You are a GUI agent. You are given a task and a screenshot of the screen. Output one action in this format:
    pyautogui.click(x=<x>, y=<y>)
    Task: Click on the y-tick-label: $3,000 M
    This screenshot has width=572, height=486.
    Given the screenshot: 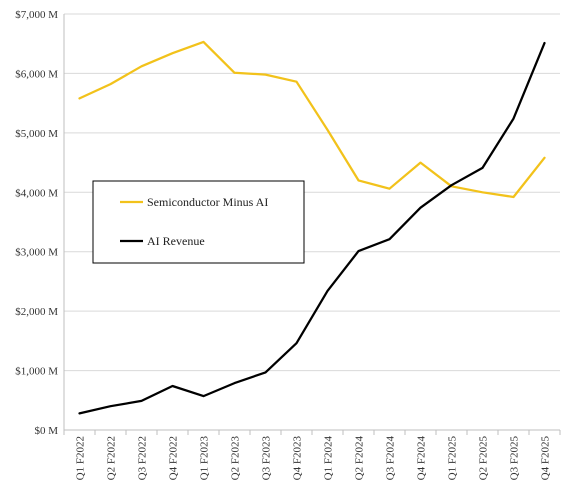 What is the action you would take?
    pyautogui.click(x=36, y=253)
    